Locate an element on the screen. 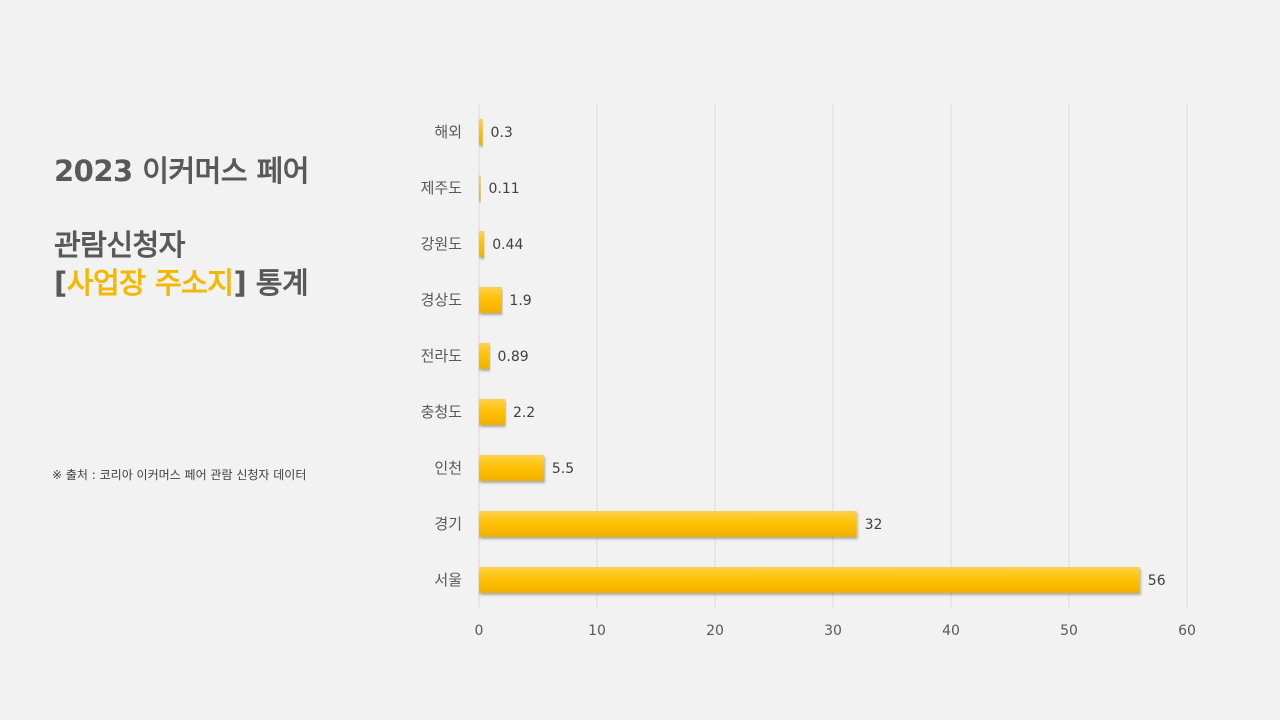 This screenshot has height=720, width=1280. x-tick-label-1: 10 is located at coordinates (597, 631).